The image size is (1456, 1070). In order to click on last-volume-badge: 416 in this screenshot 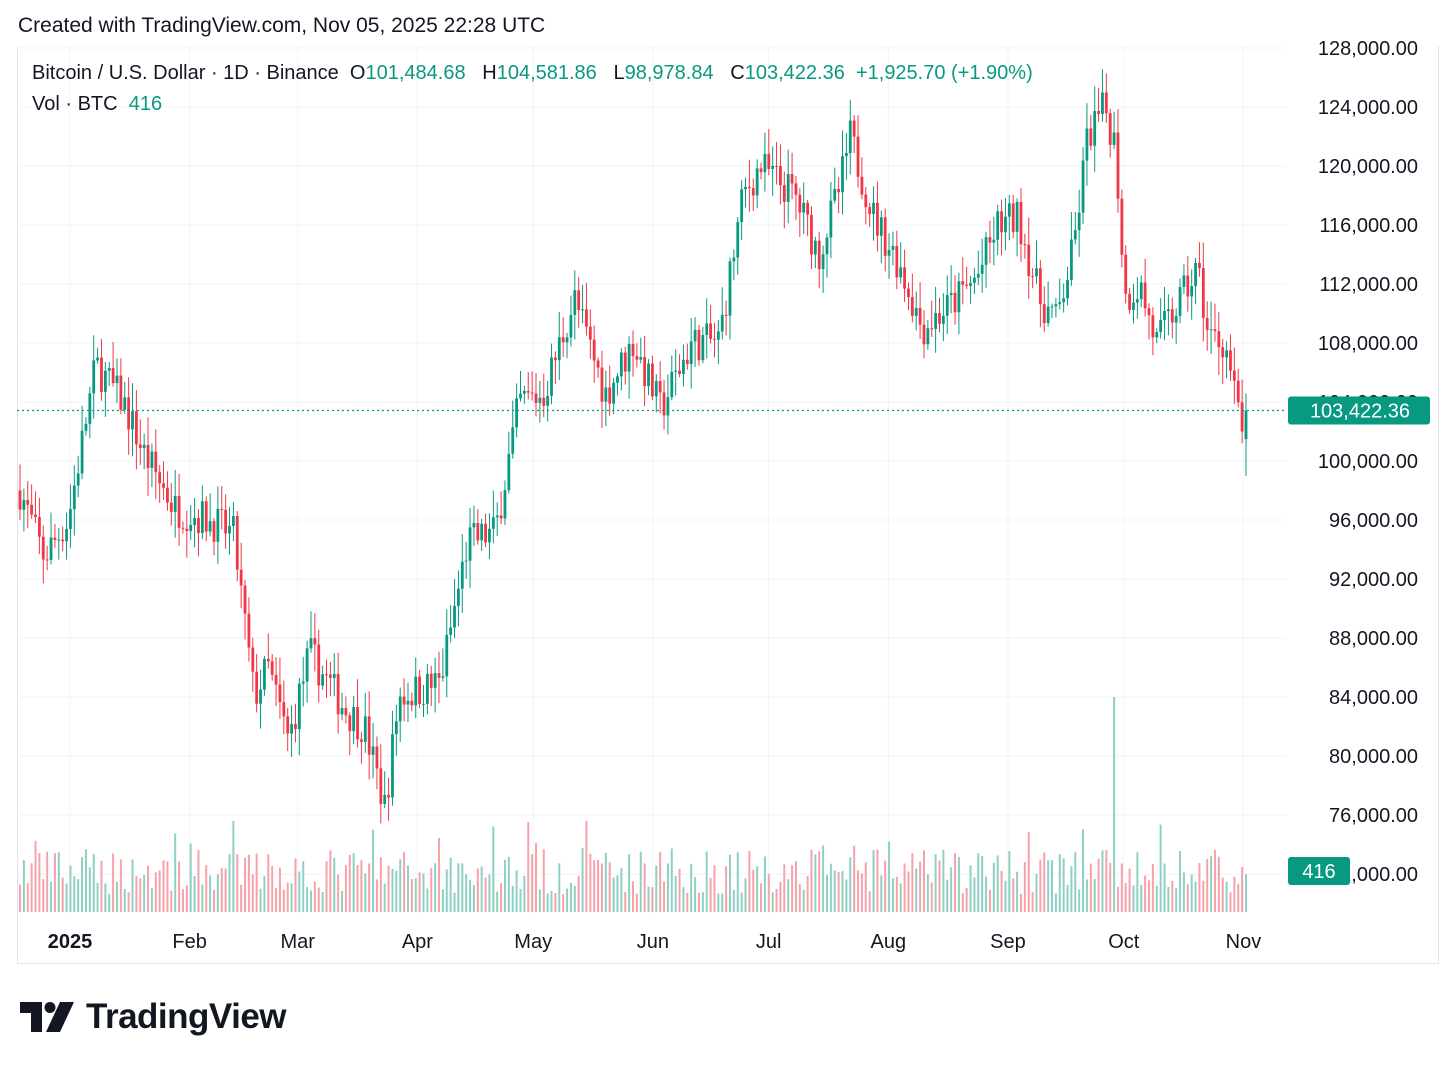, I will do `click(1319, 871)`.